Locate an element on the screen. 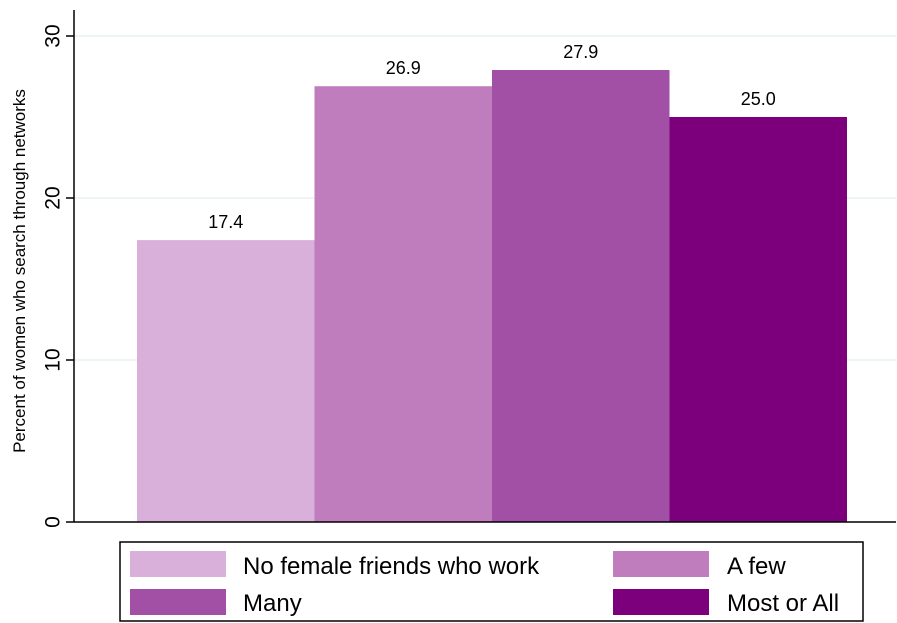 The image size is (897, 623). data-label: 17.4 is located at coordinates (225, 222).